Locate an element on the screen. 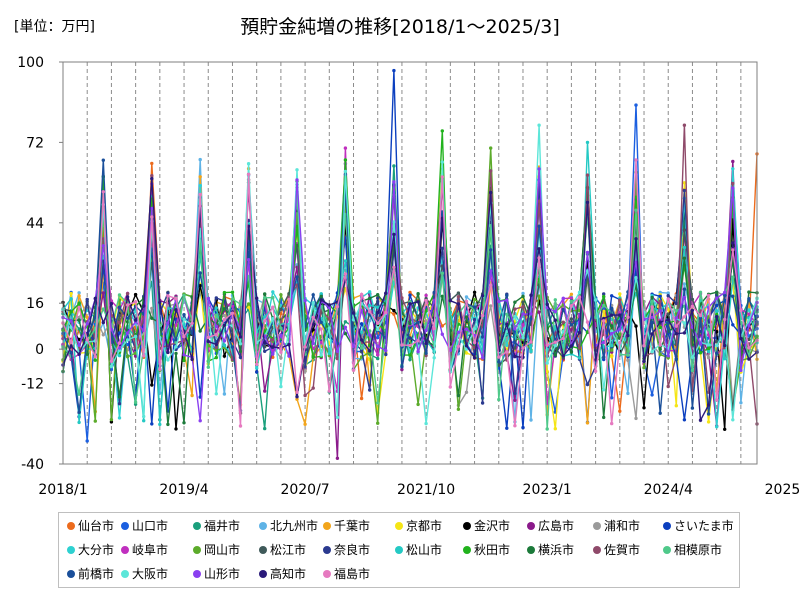 The width and height of the screenshot is (800, 600). legend-label: 松江市 is located at coordinates (288, 550).